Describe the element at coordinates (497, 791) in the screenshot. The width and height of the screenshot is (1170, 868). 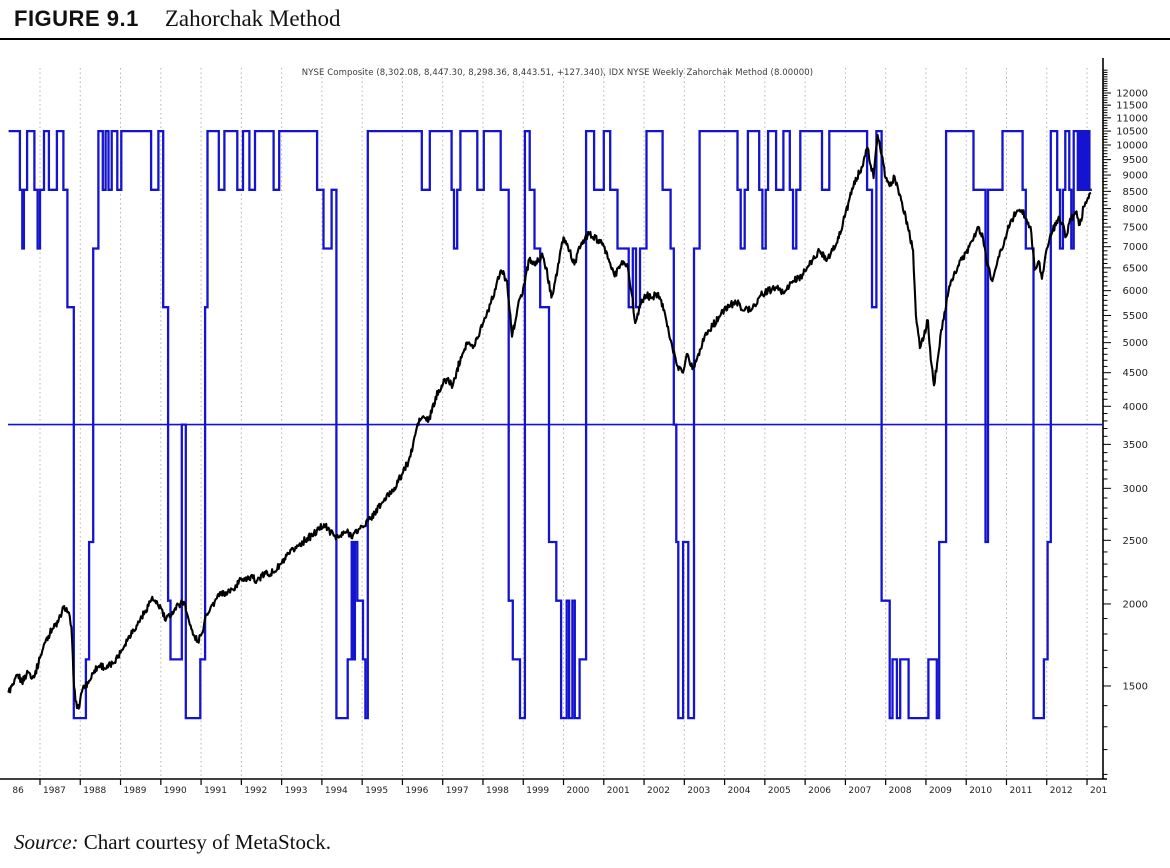
I see `x-axis-label: 1998` at that location.